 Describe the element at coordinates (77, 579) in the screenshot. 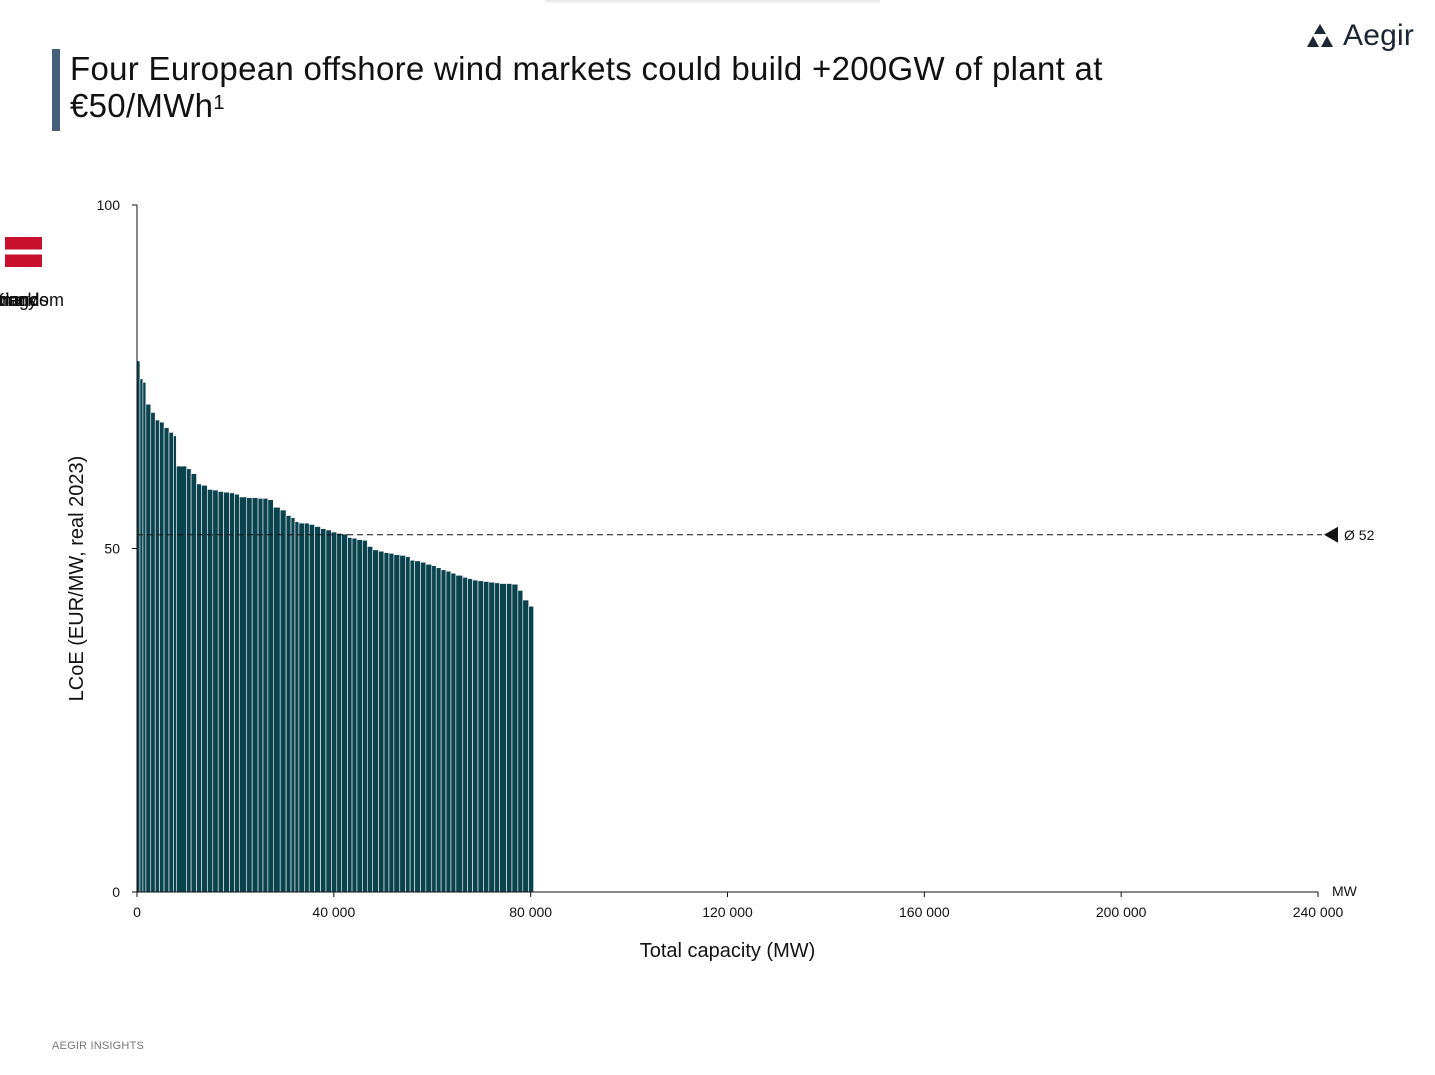

I see `y-axis-title: LCoE (EUR/MW, real 2023)` at that location.